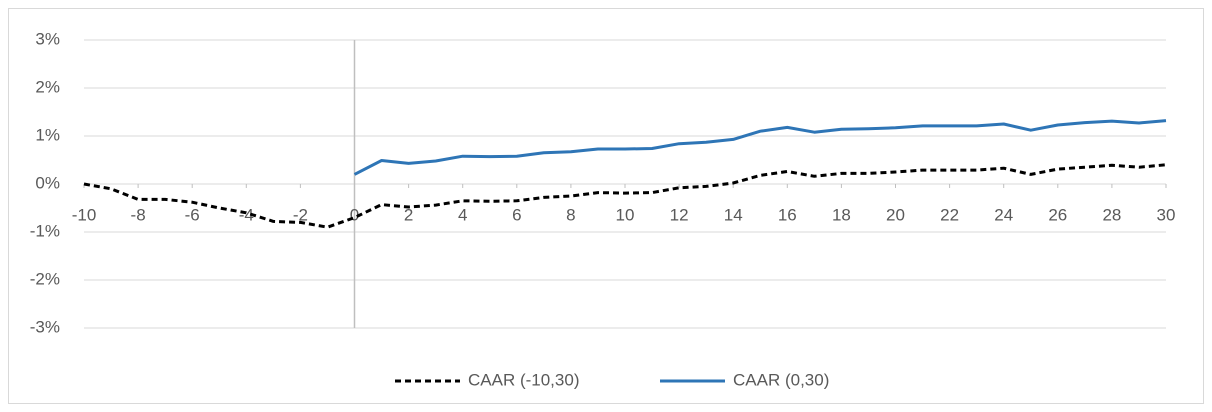 Image resolution: width=1212 pixels, height=412 pixels. Describe the element at coordinates (1057, 214) in the screenshot. I see `x-tick-label: 26` at that location.